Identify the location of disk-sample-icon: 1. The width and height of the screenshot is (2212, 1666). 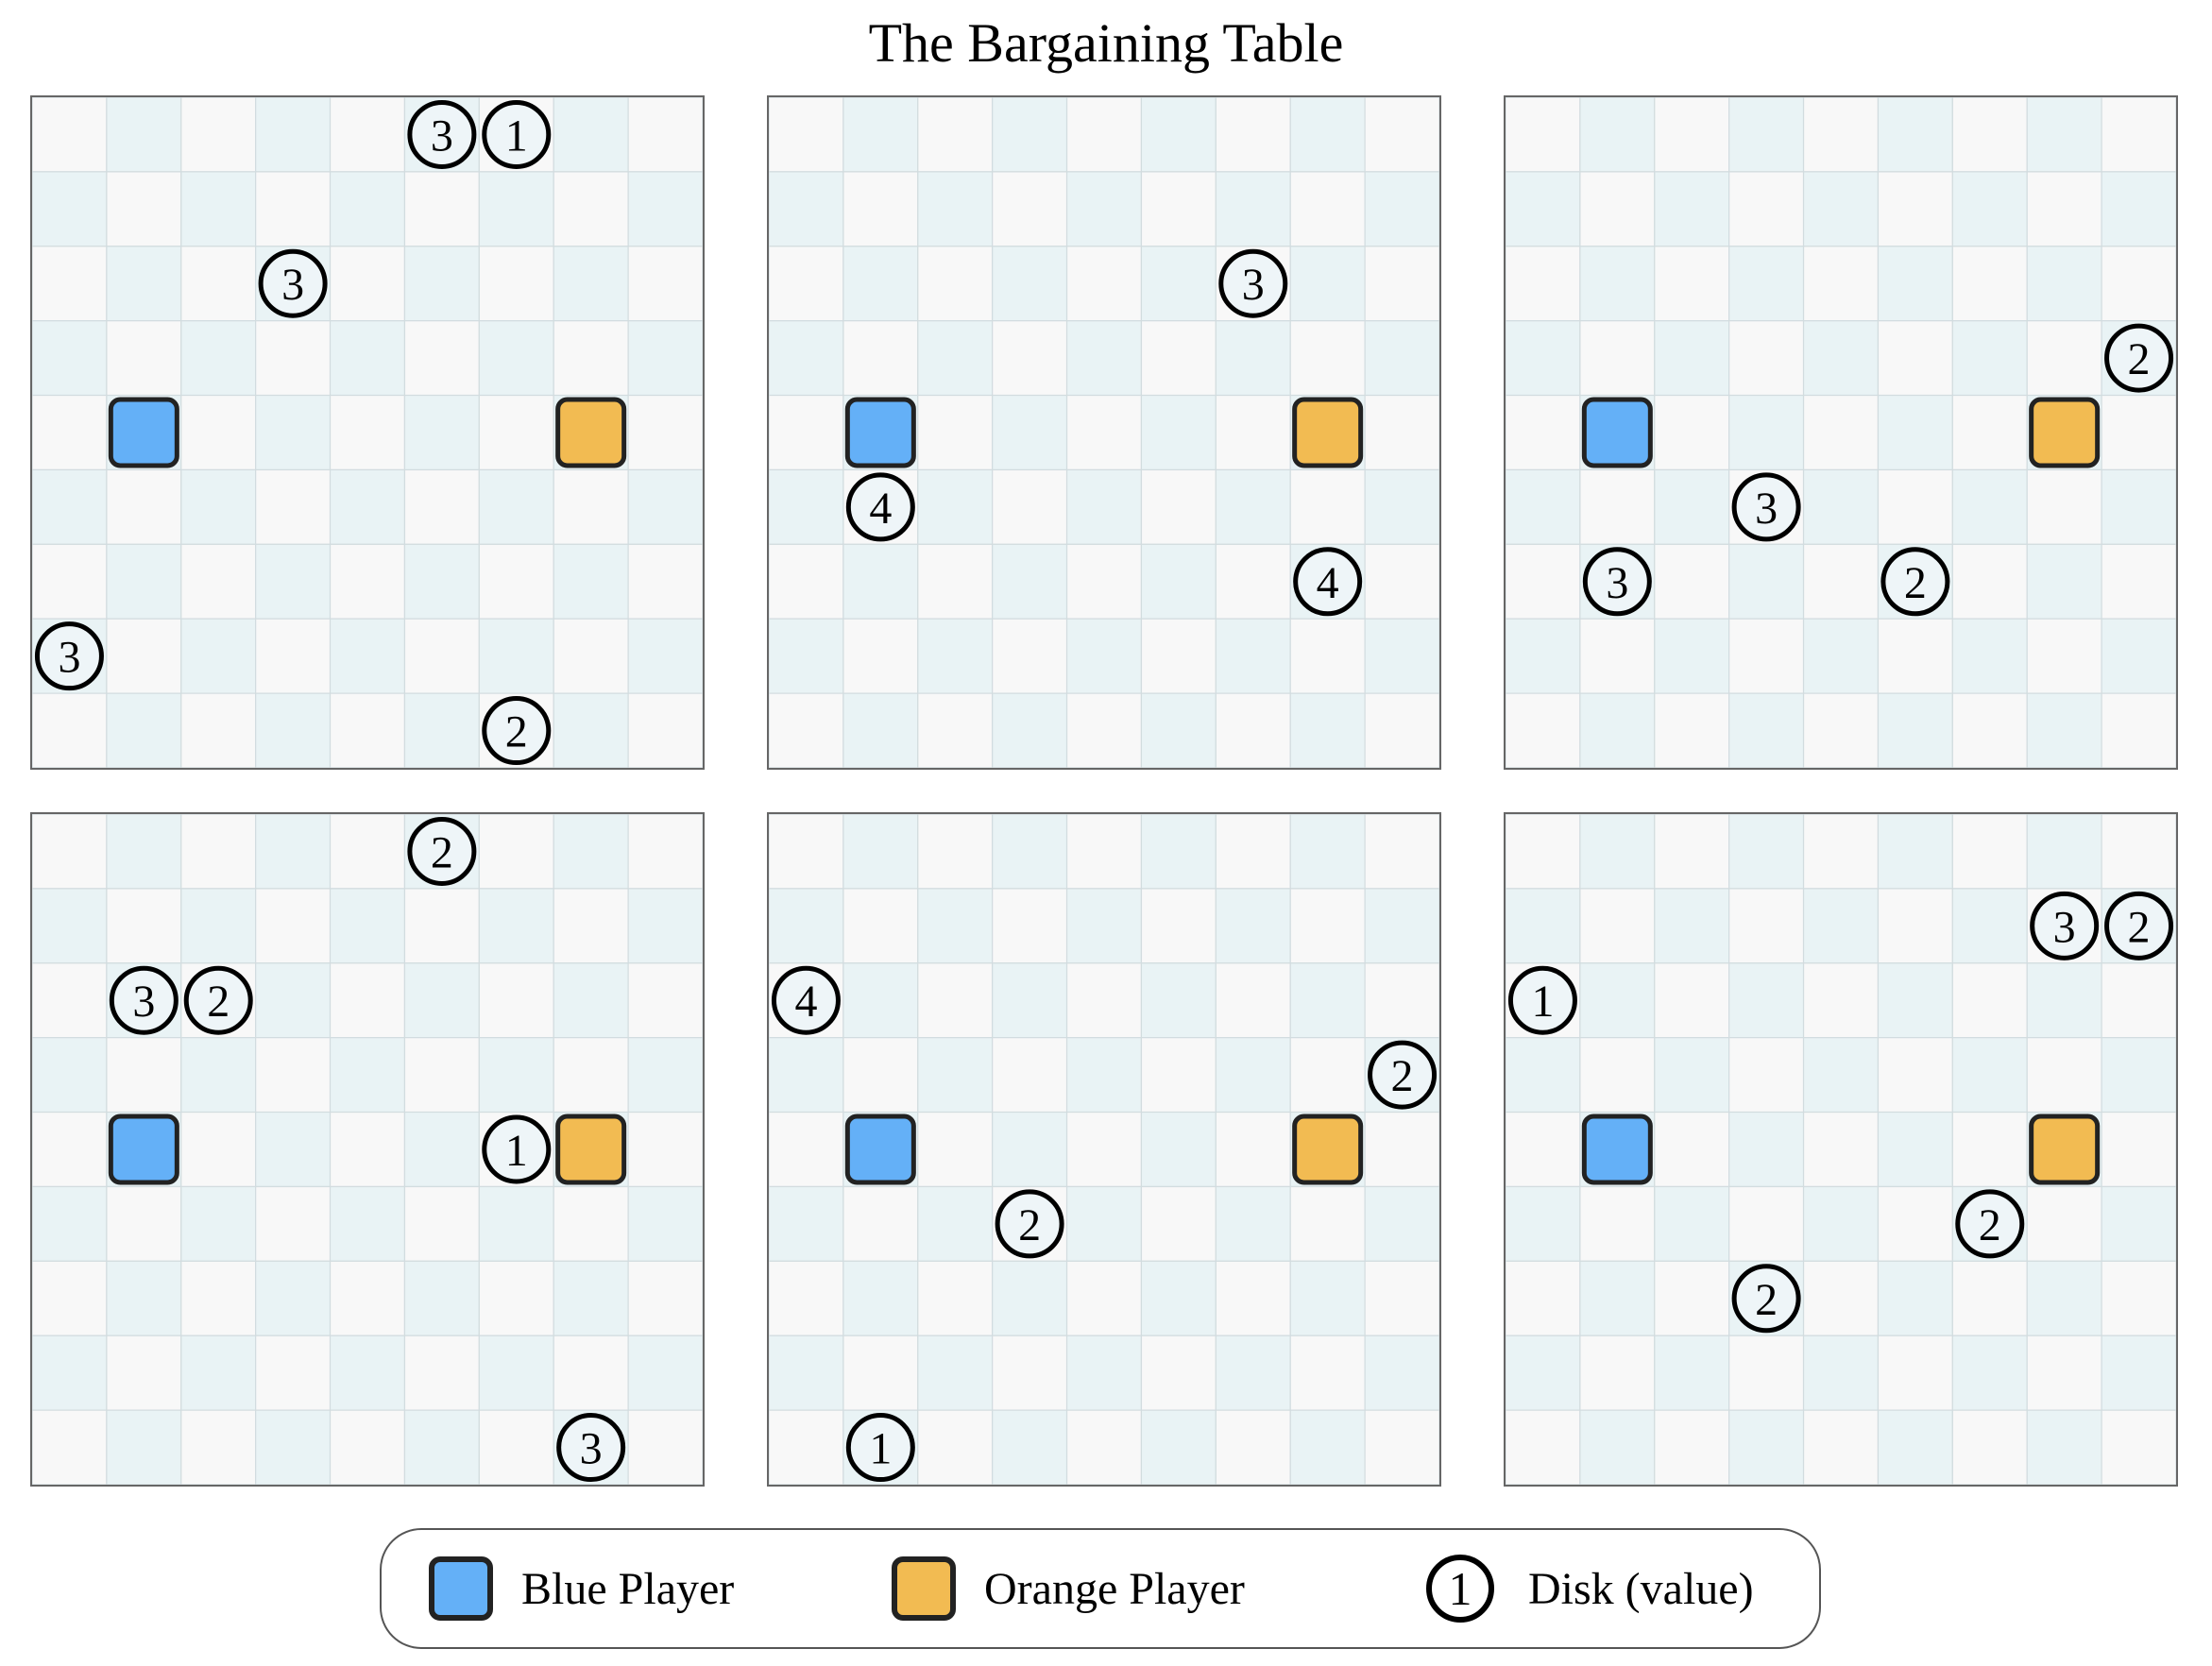
(1460, 1589).